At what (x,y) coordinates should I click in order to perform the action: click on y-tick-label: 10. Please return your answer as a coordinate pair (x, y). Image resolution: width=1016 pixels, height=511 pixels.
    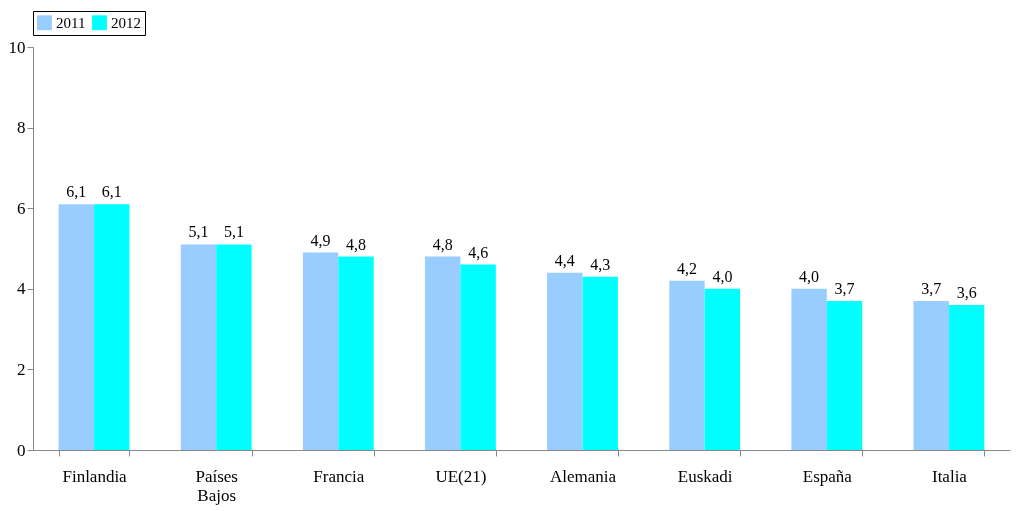
    Looking at the image, I should click on (17, 47).